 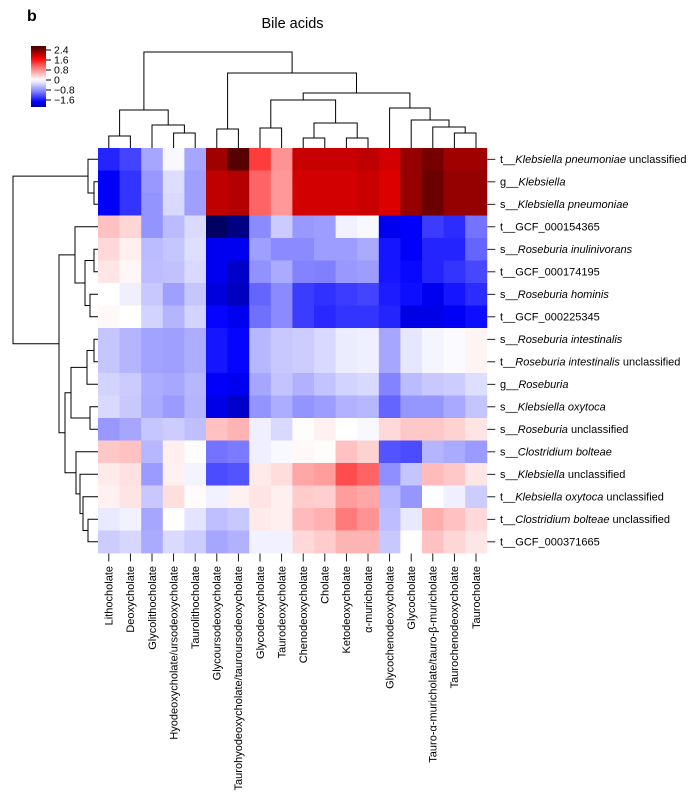 I want to click on colorbar, so click(x=38, y=76).